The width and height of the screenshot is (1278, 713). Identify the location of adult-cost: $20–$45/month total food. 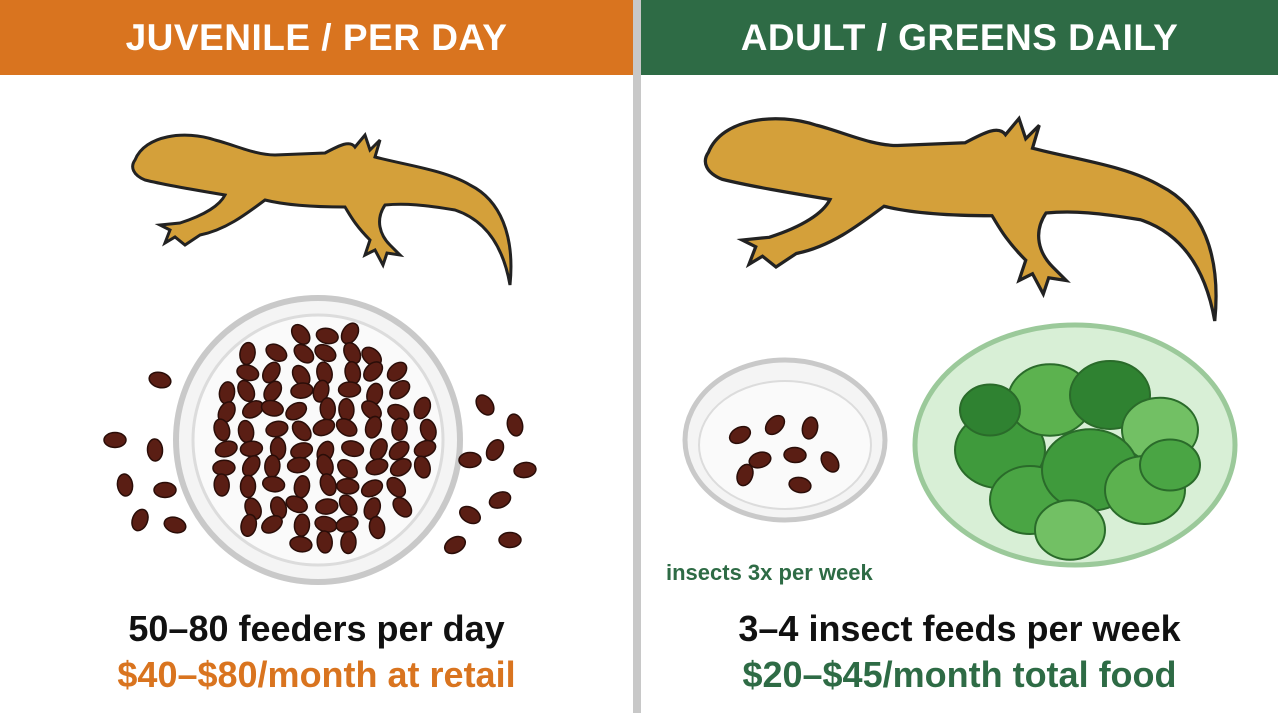
(959, 674).